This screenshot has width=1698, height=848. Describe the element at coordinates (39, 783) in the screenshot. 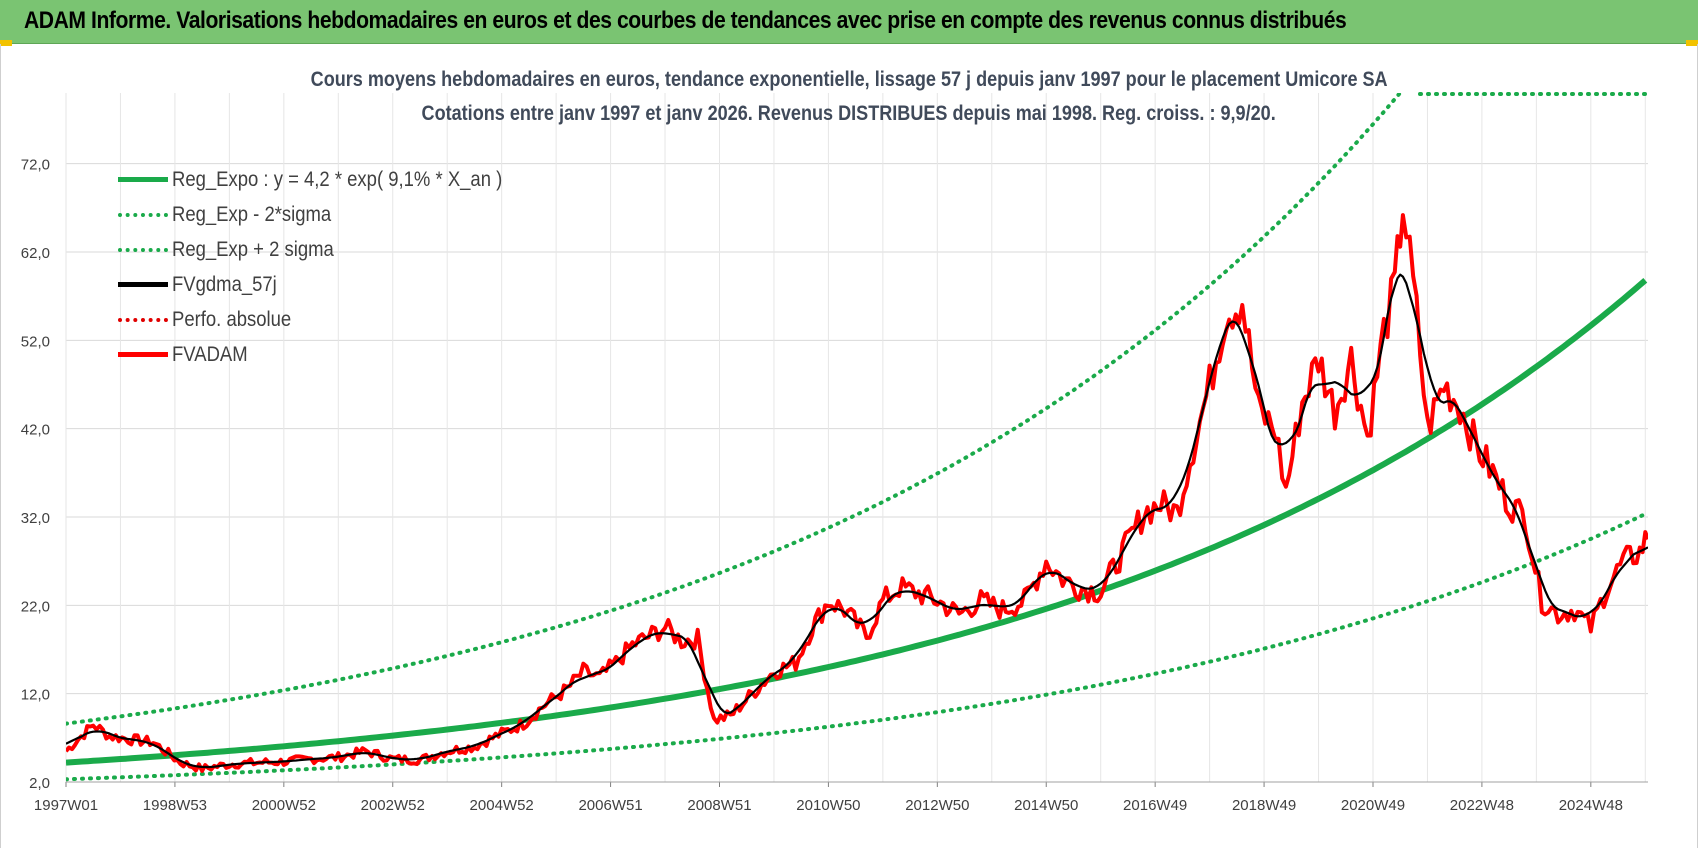

I see `y-tick-label: 2,0` at that location.